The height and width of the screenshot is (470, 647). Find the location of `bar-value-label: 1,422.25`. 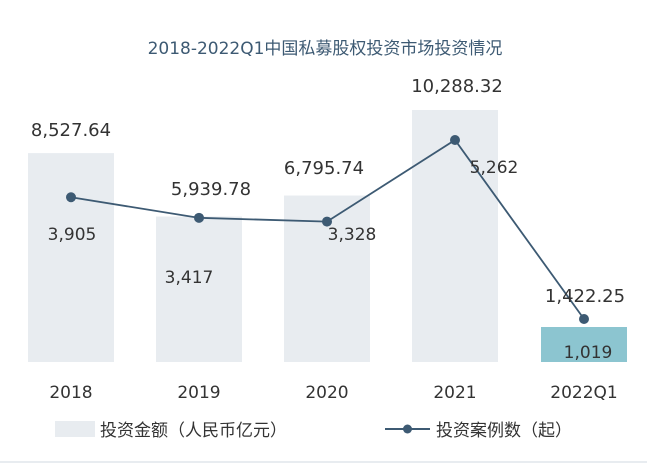

bar-value-label: 1,422.25 is located at coordinates (585, 296).